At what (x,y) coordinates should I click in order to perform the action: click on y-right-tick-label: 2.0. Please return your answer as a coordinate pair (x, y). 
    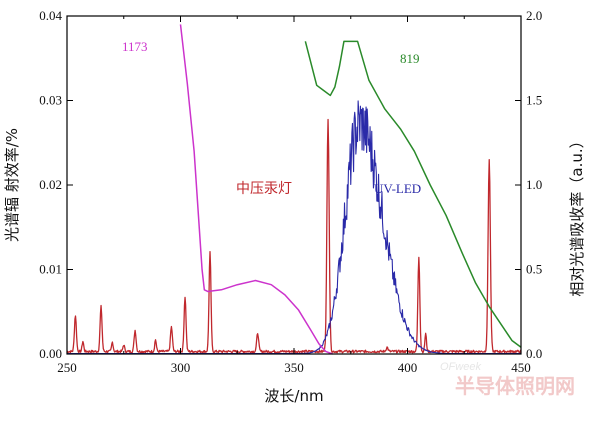
    Looking at the image, I should click on (534, 15).